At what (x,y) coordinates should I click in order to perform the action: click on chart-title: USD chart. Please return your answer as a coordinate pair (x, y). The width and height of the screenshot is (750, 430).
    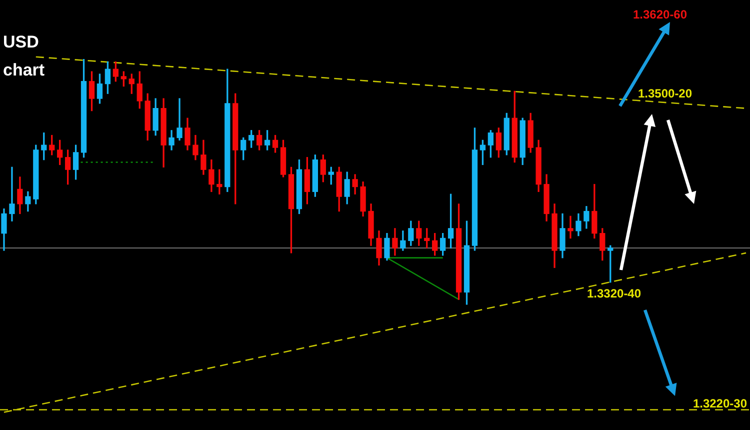
    Looking at the image, I should click on (24, 56).